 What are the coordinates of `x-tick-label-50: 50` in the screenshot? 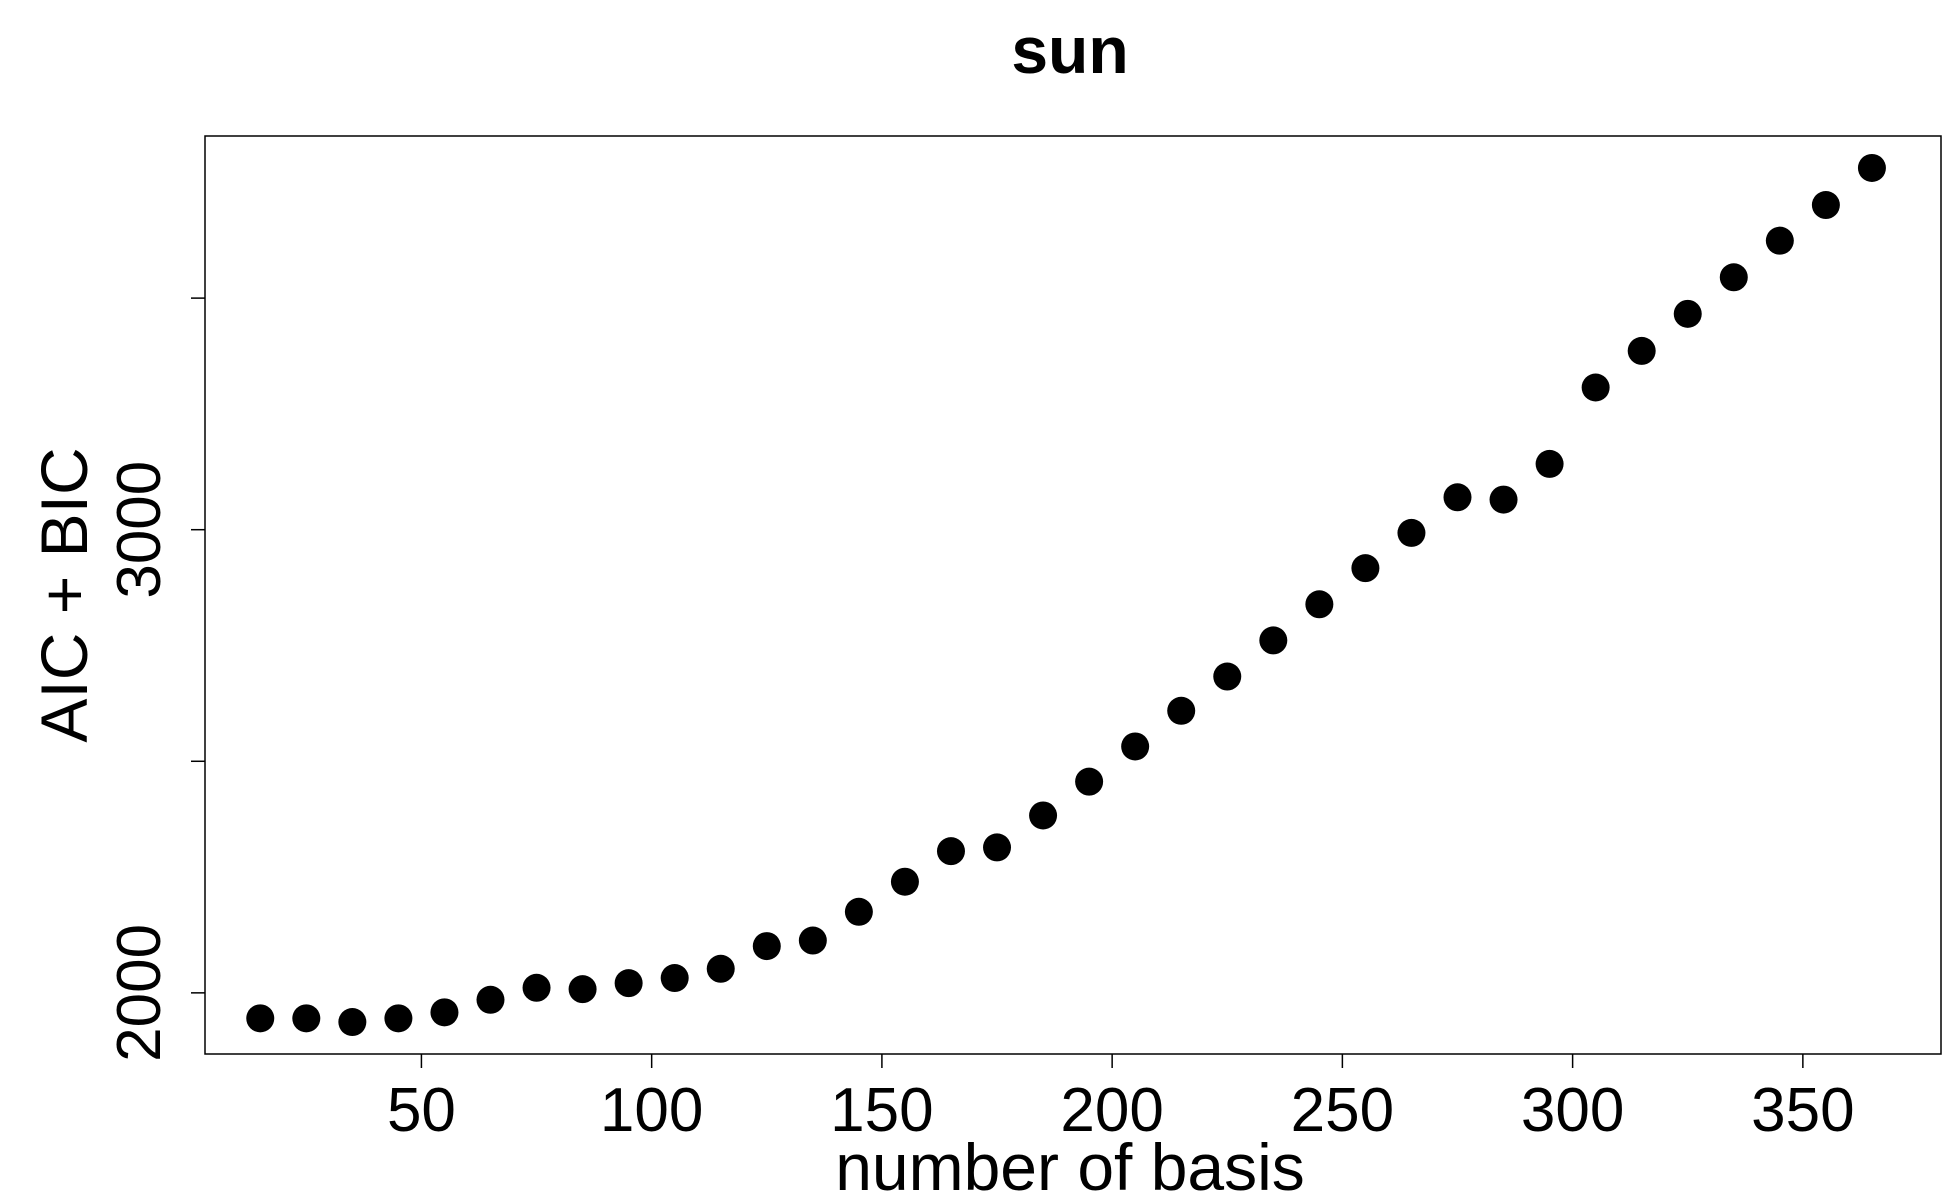 It's located at (421, 1110).